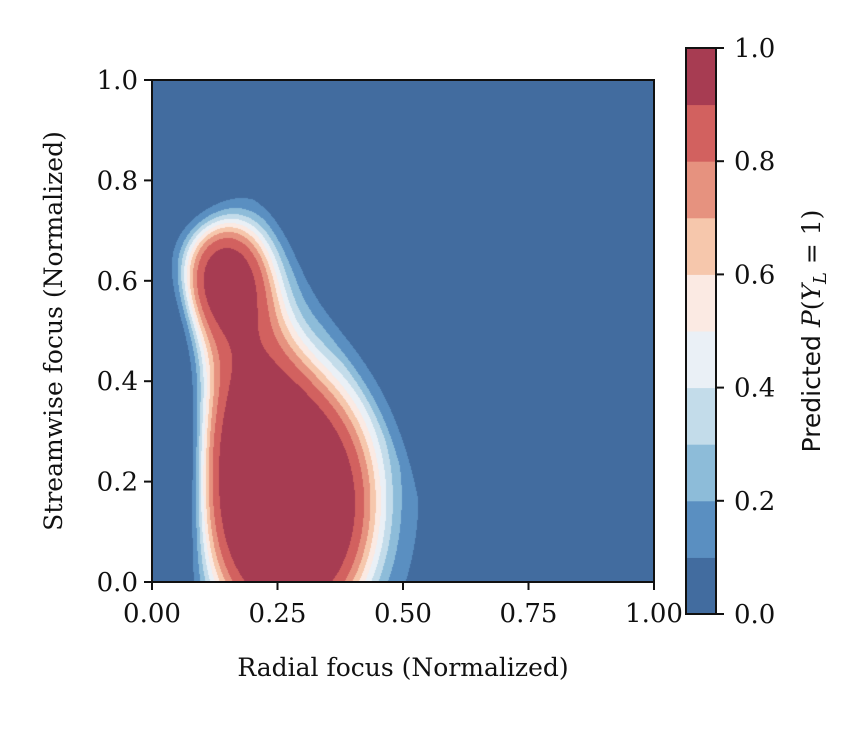  Describe the element at coordinates (117, 382) in the screenshot. I see `y-tick-label: 0.4` at that location.